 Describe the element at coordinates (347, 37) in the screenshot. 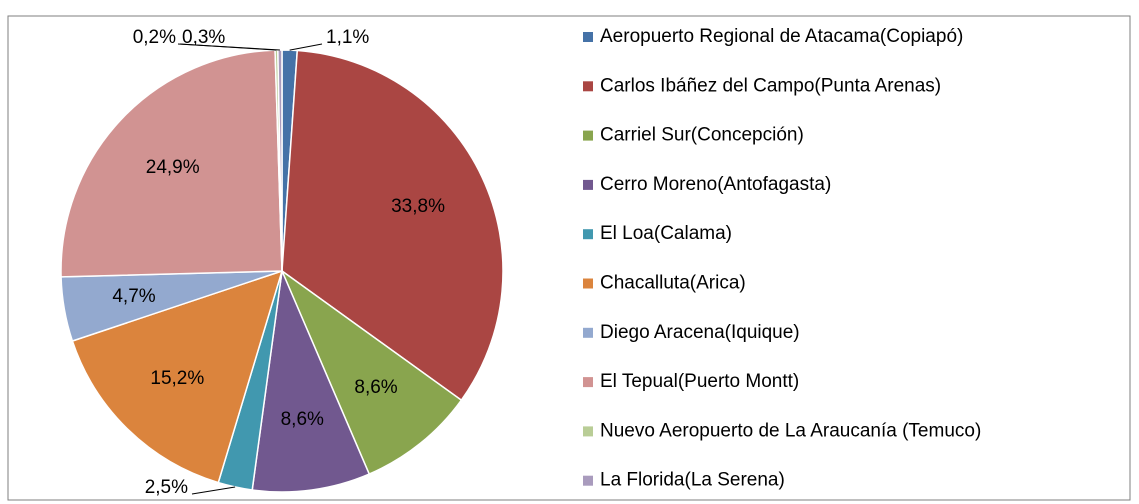

I see `data-label: 1,1%` at that location.